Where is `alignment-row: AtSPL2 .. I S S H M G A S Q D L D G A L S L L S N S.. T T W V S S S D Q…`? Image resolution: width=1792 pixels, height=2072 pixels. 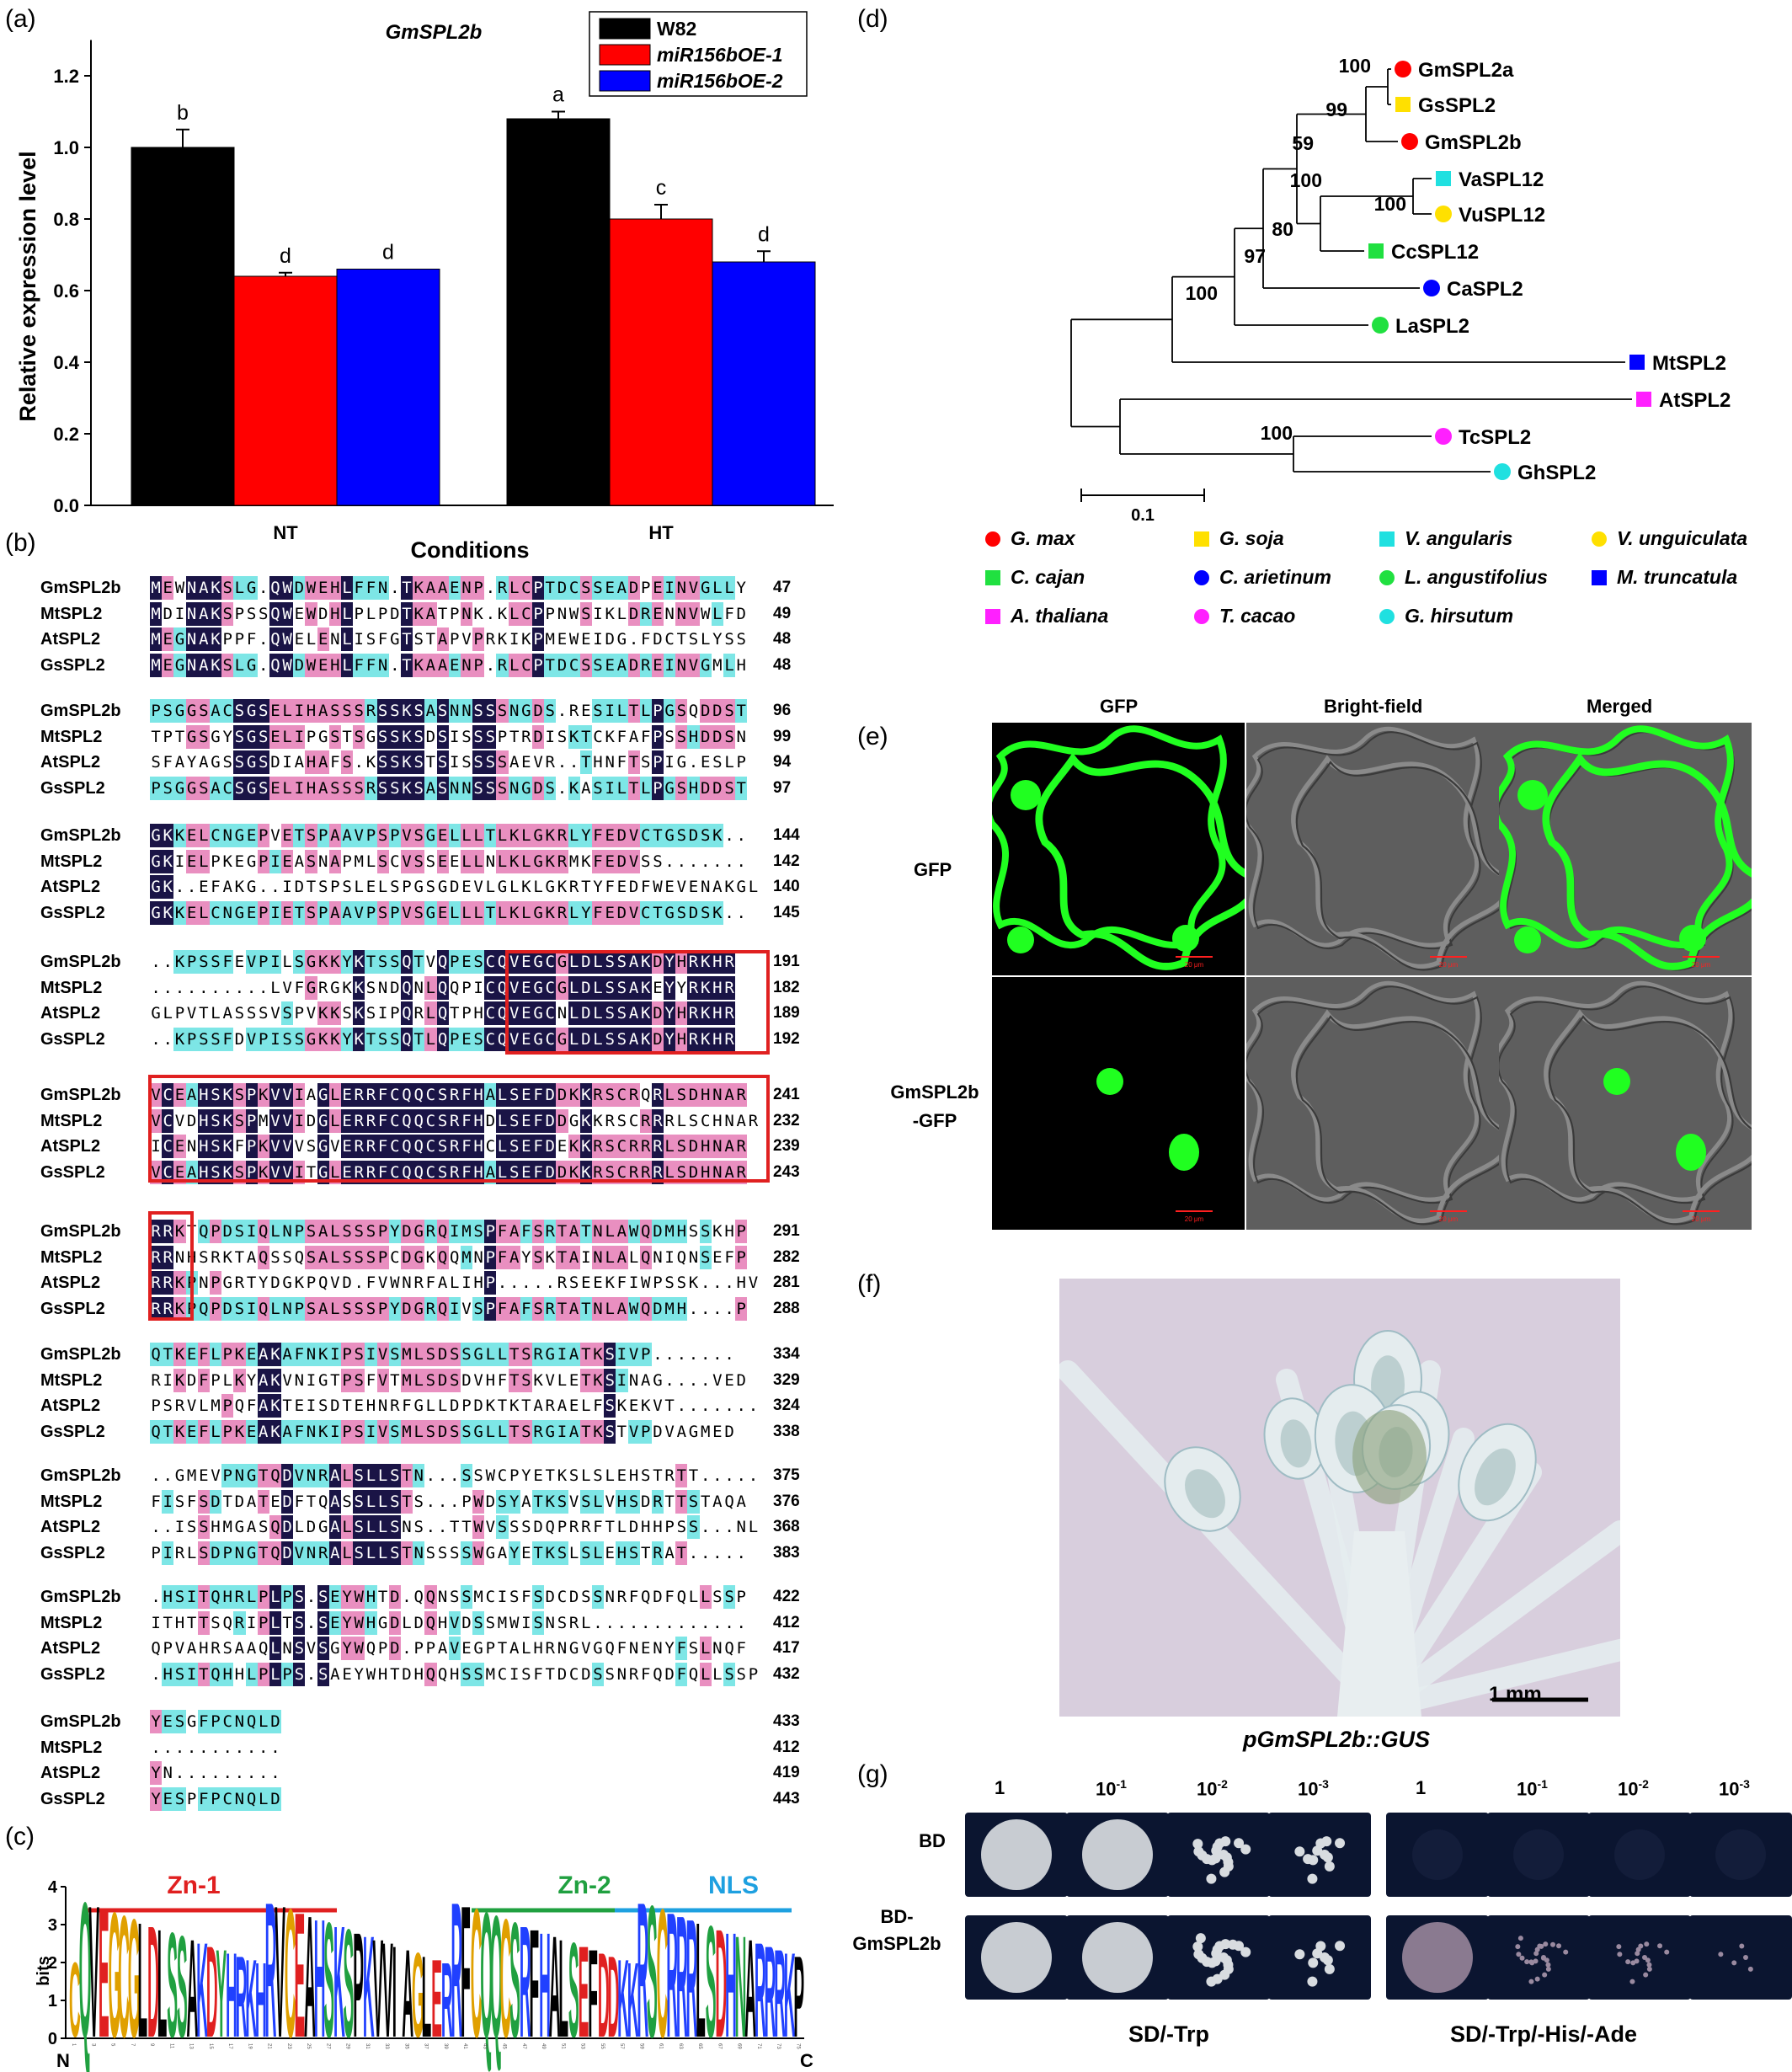
alignment-row: AtSPL2 .. I S S H M G A S Q D L D G A L S L L S N S.. T T W V S S S D Q… is located at coordinates (427, 1527).